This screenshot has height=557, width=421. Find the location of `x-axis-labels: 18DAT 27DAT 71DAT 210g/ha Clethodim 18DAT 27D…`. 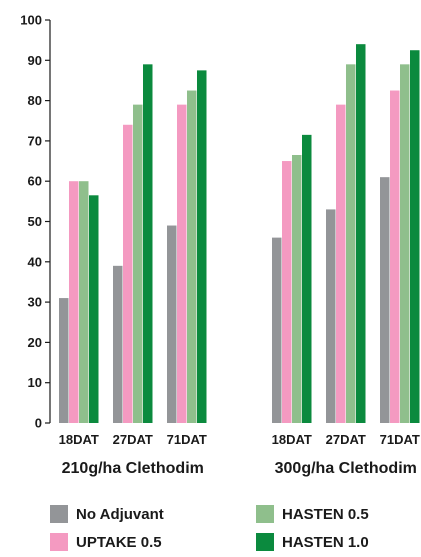

x-axis-labels: 18DAT 27DAT 71DAT 210g/ha Clethodim 18DAT 27D… is located at coordinates (239, 454).